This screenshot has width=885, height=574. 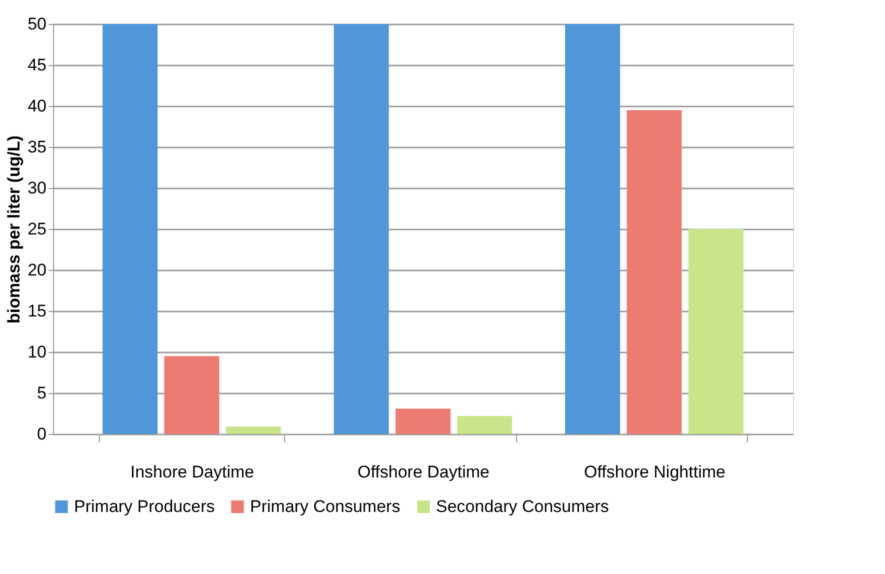 I want to click on y-tick-label: 50, so click(x=37, y=24).